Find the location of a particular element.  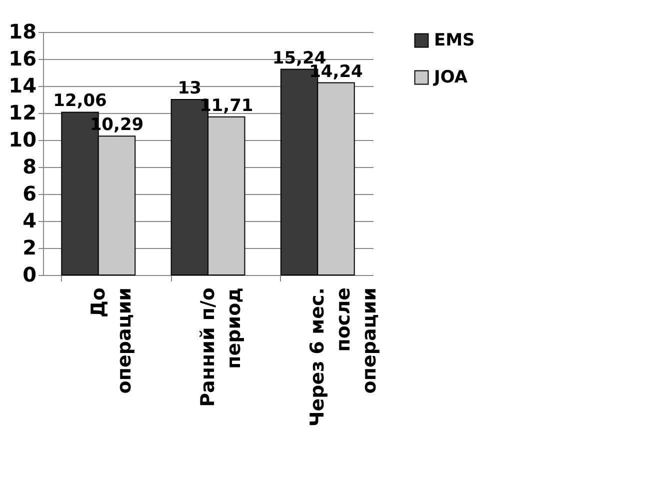

y-tick-label: 8 is located at coordinates (29, 166).